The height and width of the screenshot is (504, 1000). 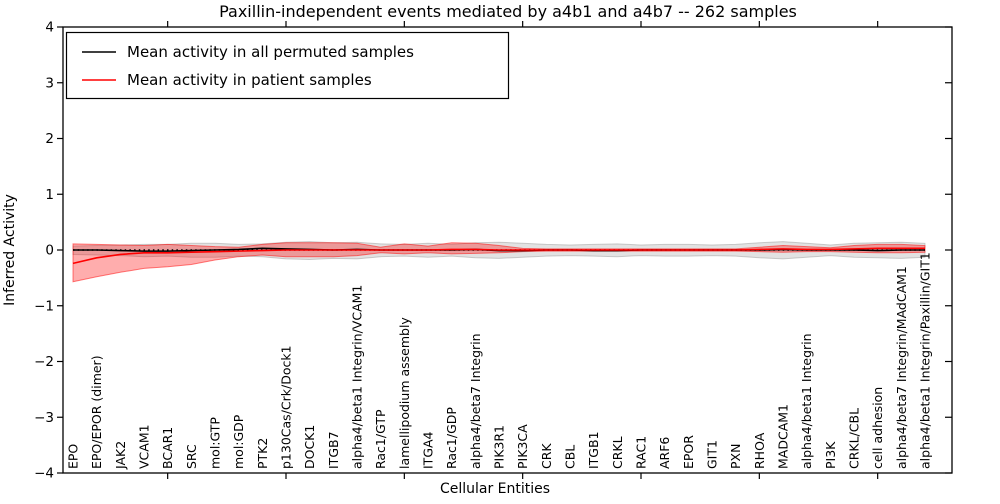 I want to click on patient-samples-band, so click(x=499, y=262).